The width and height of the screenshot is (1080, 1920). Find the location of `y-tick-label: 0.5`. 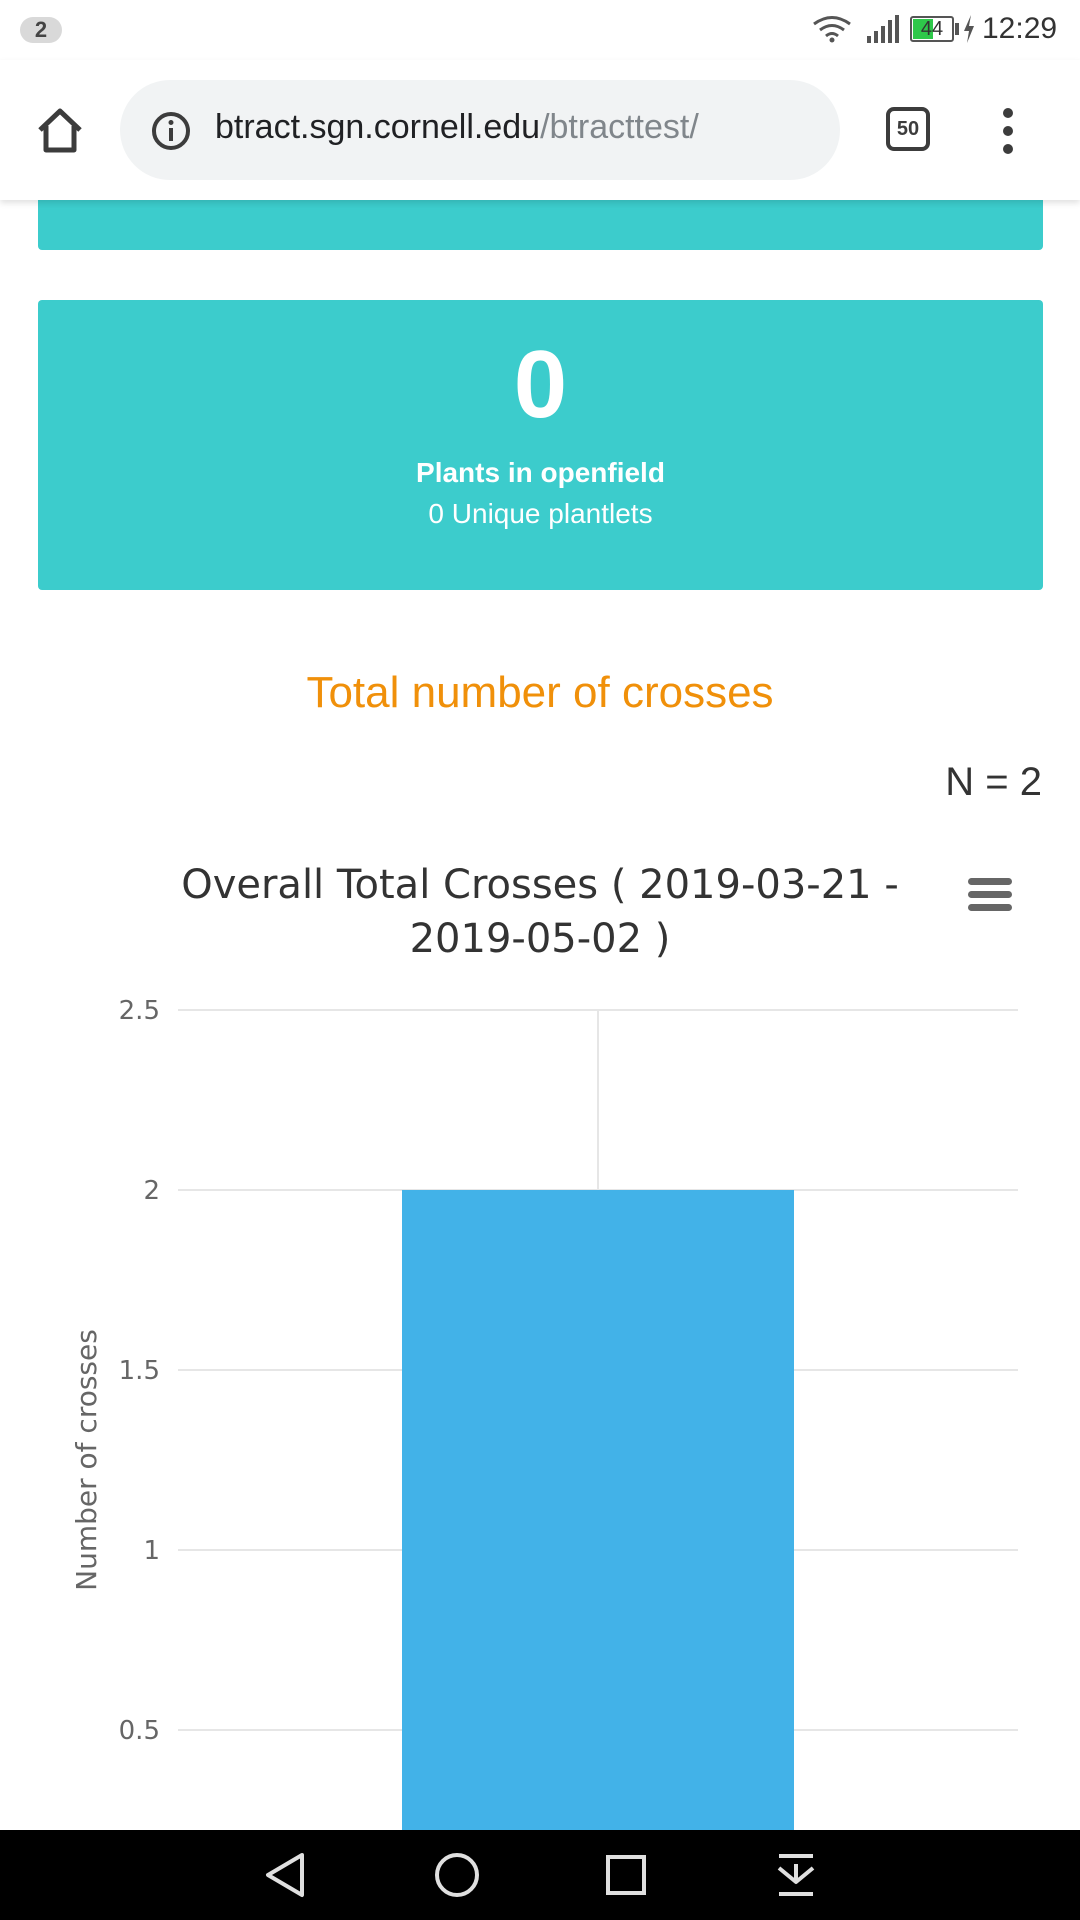

y-tick-label: 0.5 is located at coordinates (139, 1731).